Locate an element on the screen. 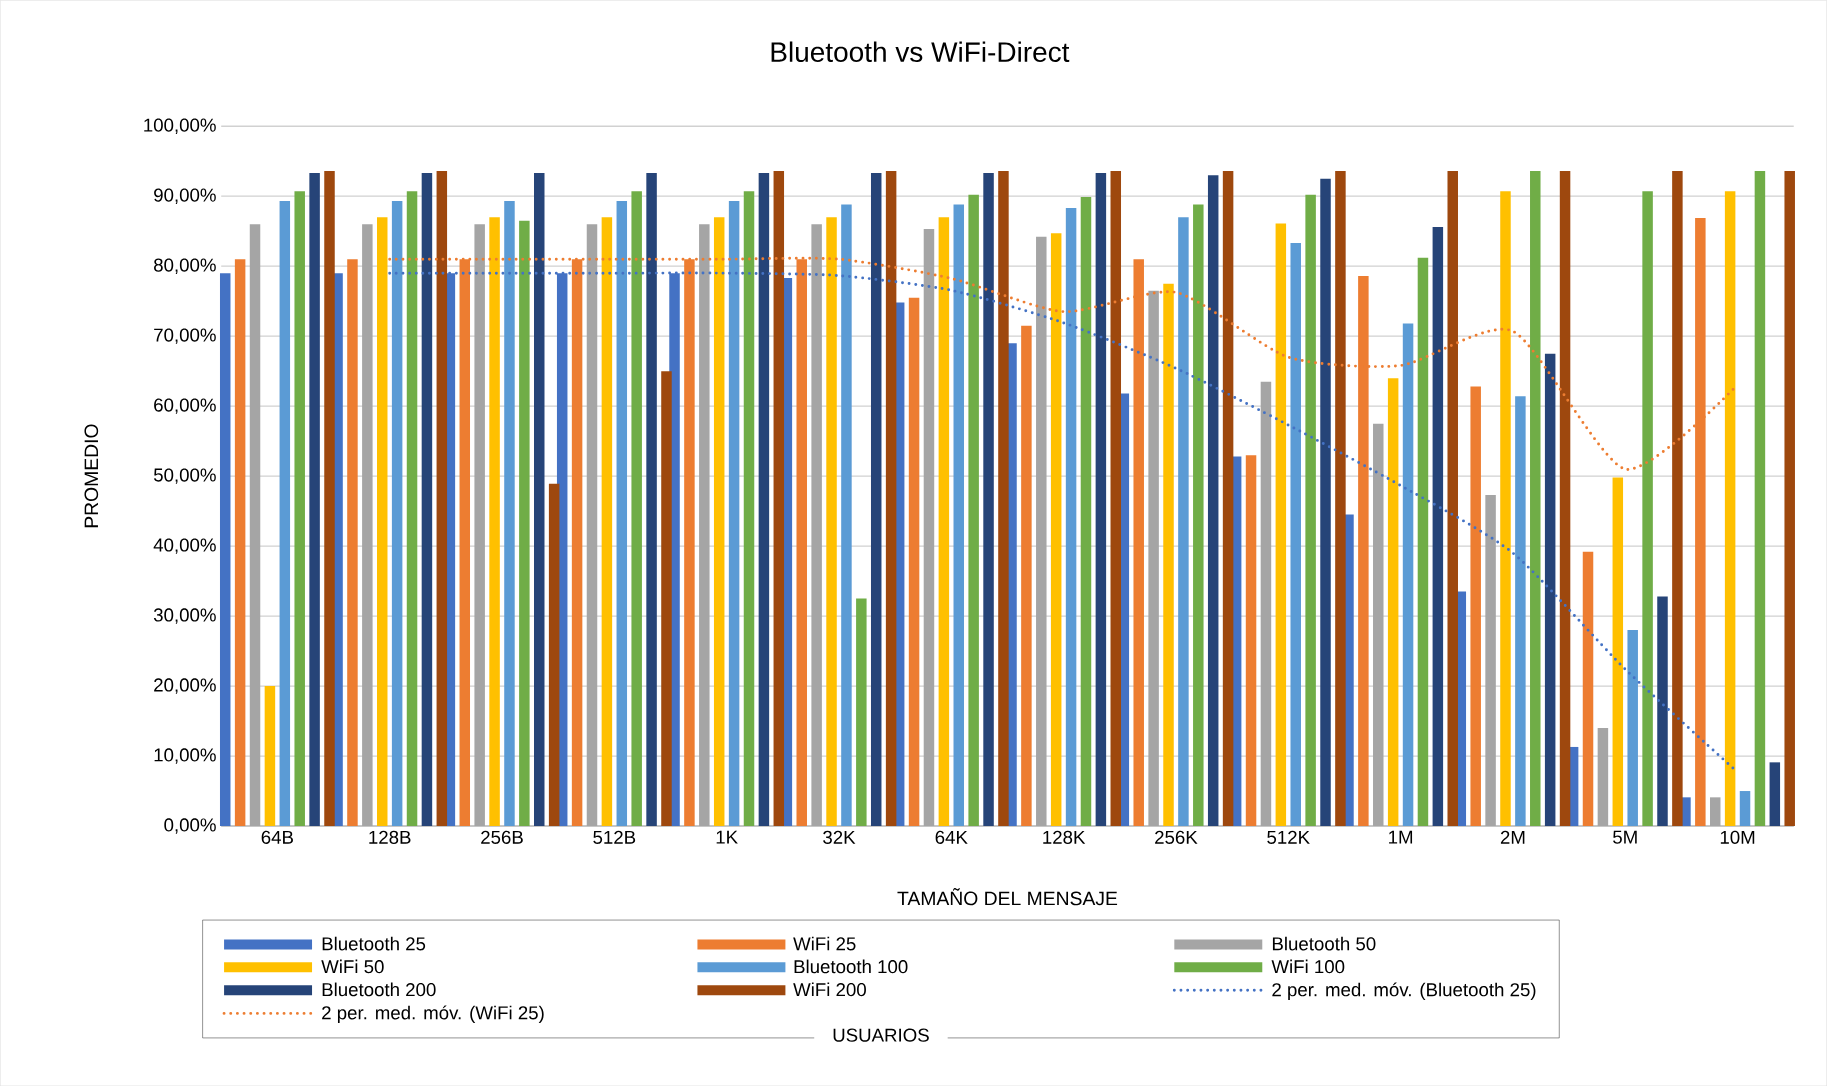 This screenshot has width=1827, height=1086. y-tick-label: 10,00% is located at coordinates (185, 756).